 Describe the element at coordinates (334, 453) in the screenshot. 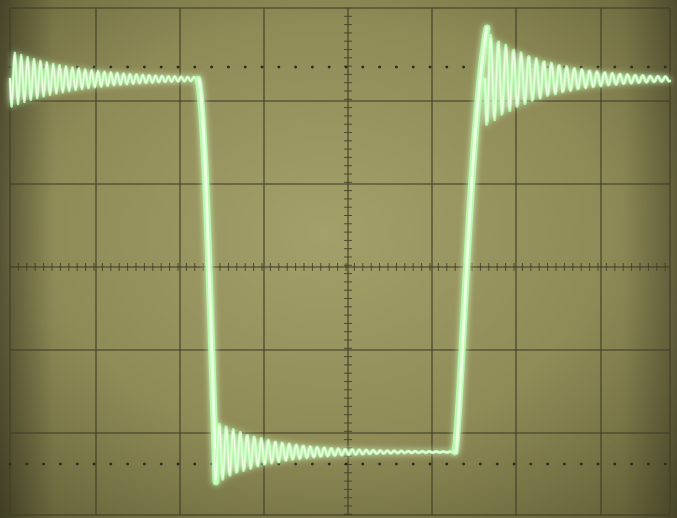

I see `trace-low-core` at that location.